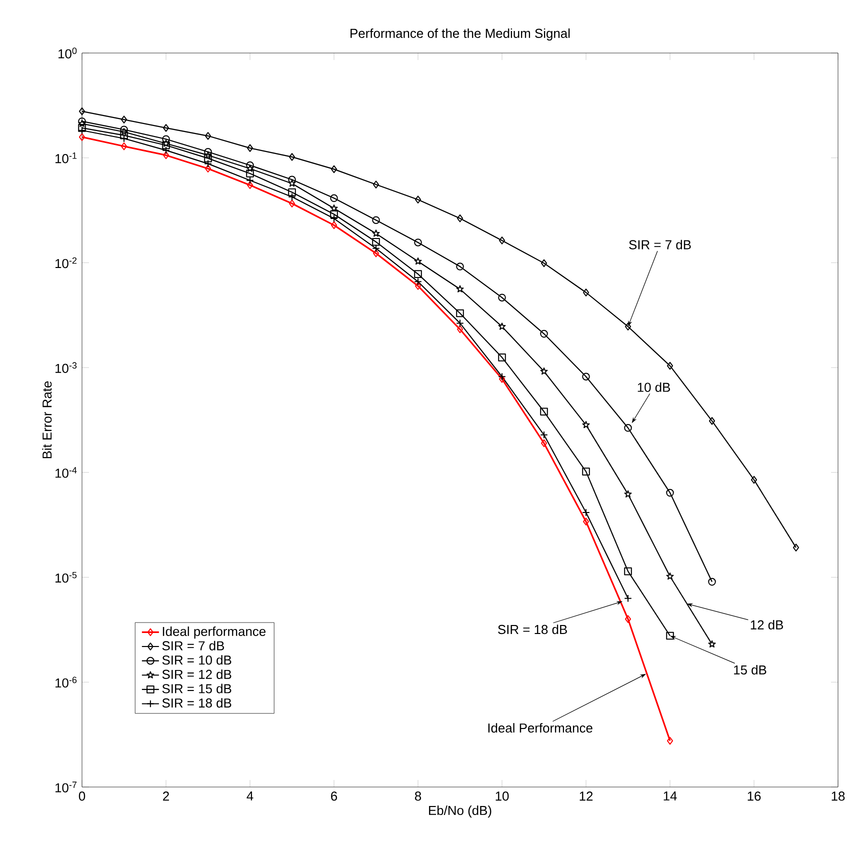 This screenshot has width=851, height=849. What do you see at coordinates (197, 660) in the screenshot?
I see `legend-label: SIR = 10 dB` at bounding box center [197, 660].